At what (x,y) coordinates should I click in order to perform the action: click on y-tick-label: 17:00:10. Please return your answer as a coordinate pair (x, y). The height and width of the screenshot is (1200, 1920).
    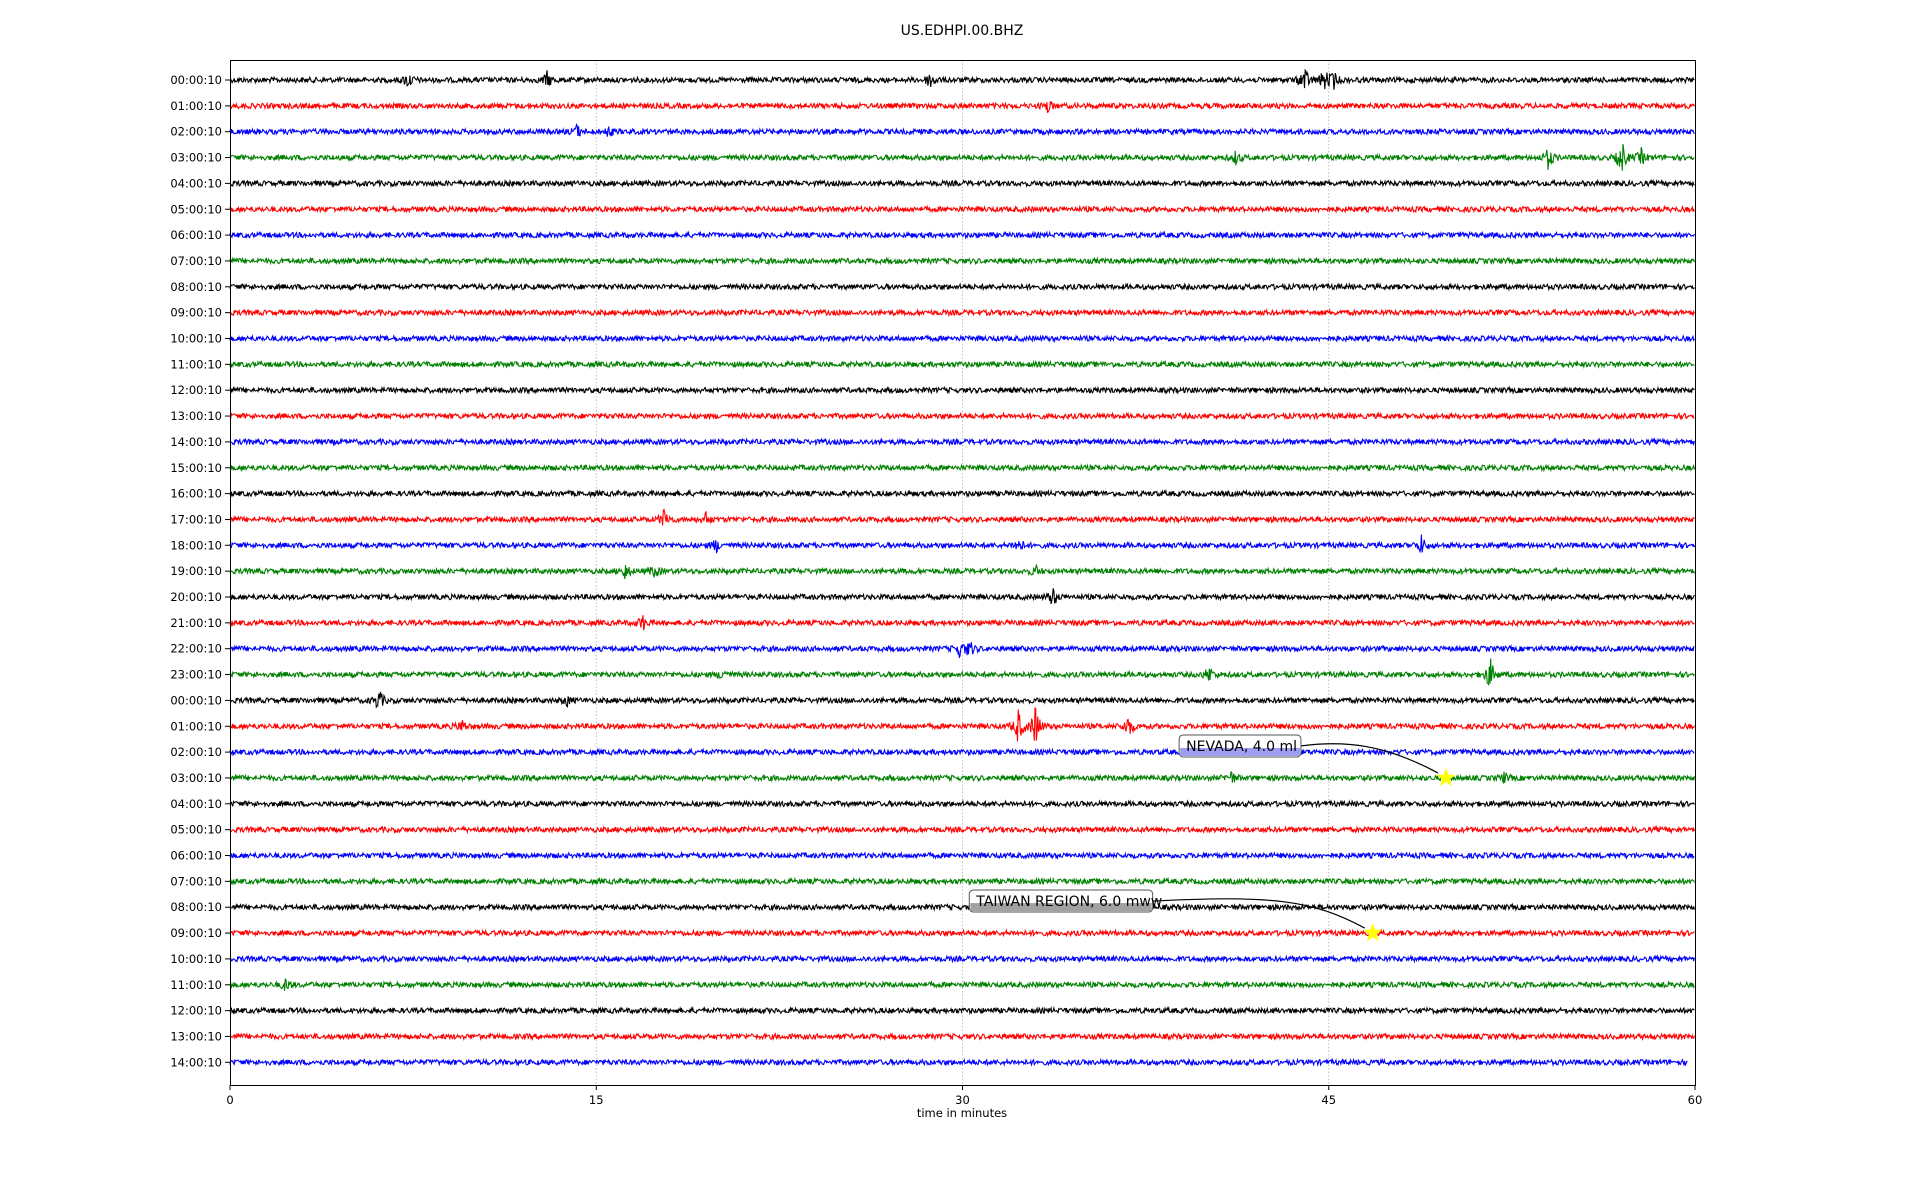
    Looking at the image, I should click on (196, 519).